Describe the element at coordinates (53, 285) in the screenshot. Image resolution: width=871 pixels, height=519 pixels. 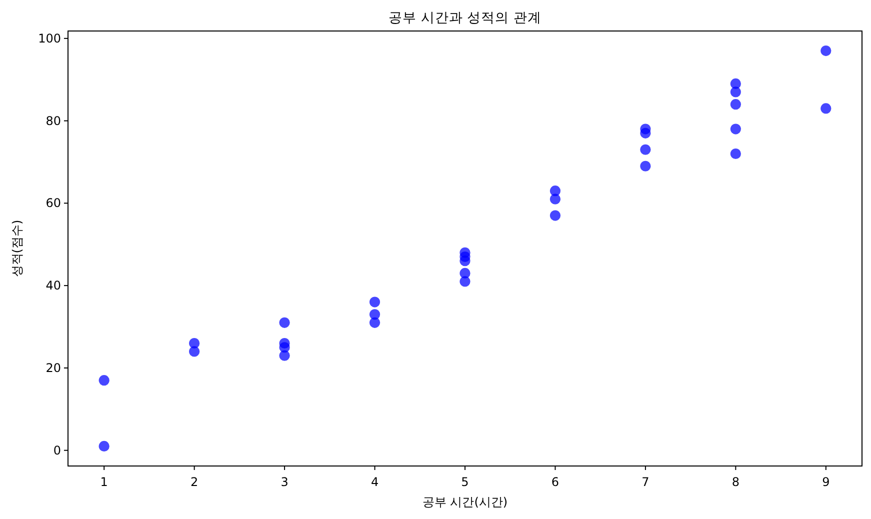
I see `y-tick-label: 40` at that location.